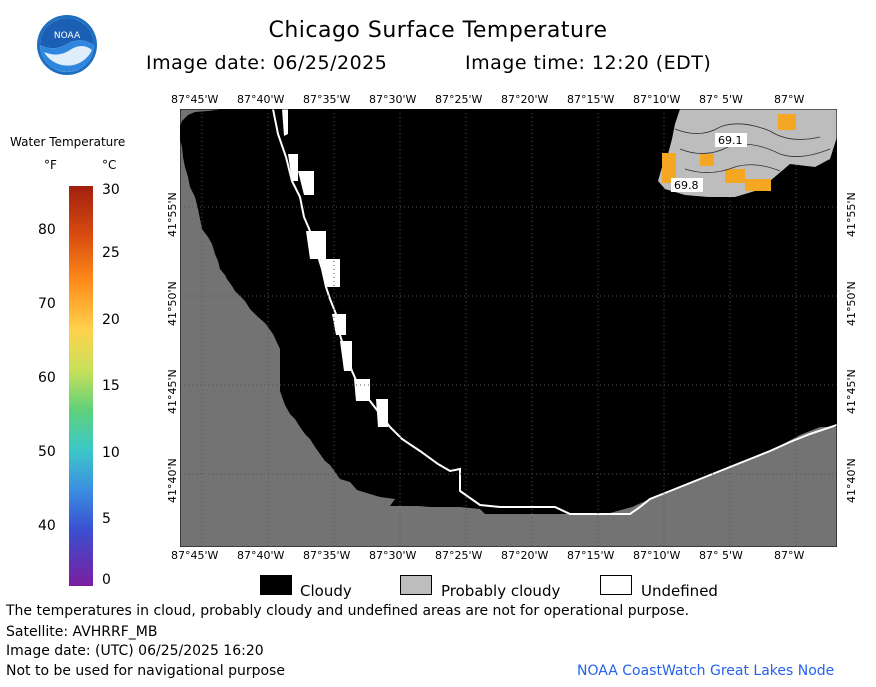 This screenshot has height=687, width=876. What do you see at coordinates (68, 142) in the screenshot?
I see `colorbar-title: Water Temperature` at bounding box center [68, 142].